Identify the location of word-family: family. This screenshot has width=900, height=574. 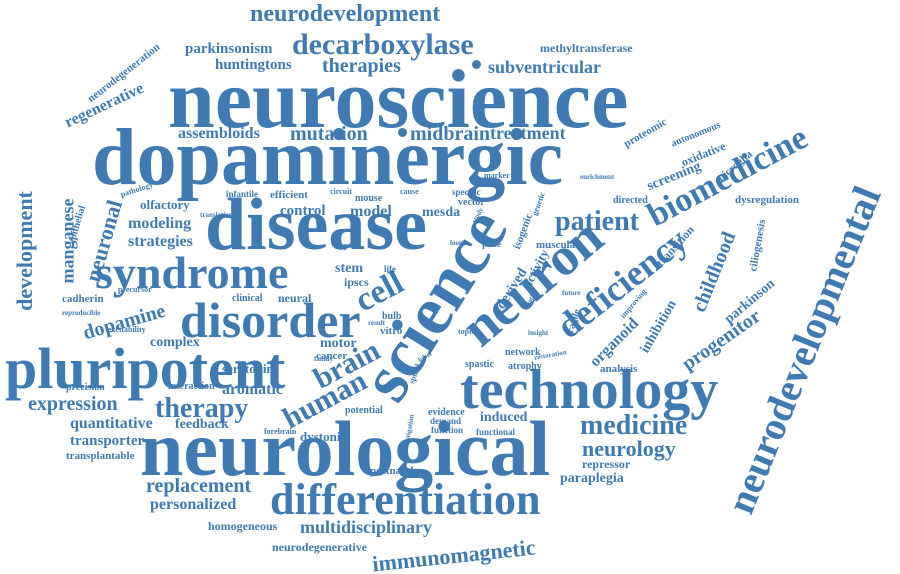
(324, 359).